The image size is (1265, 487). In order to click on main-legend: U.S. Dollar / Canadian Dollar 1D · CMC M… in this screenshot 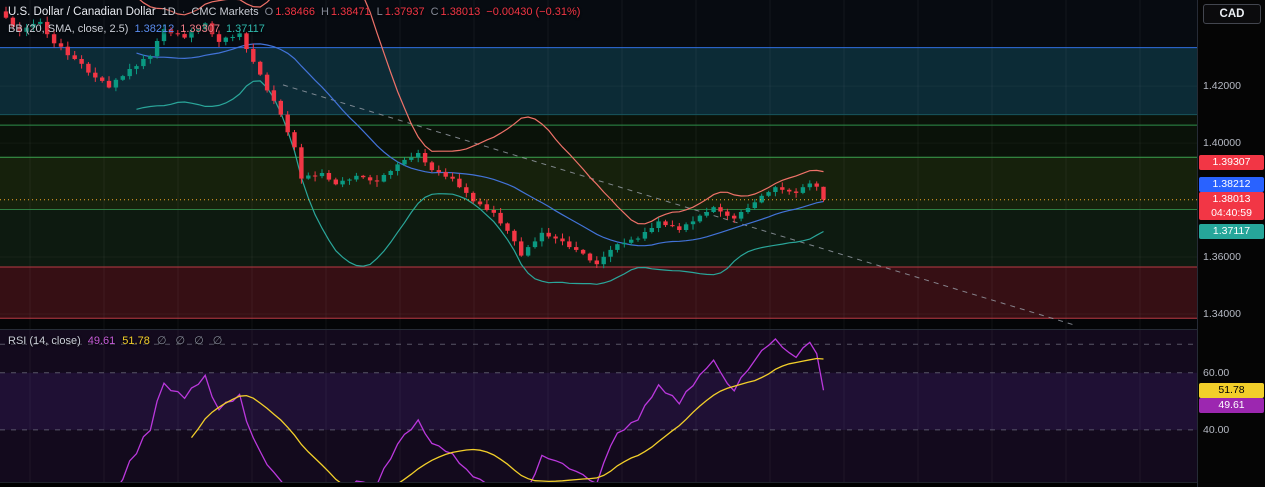, I will do `click(294, 20)`.